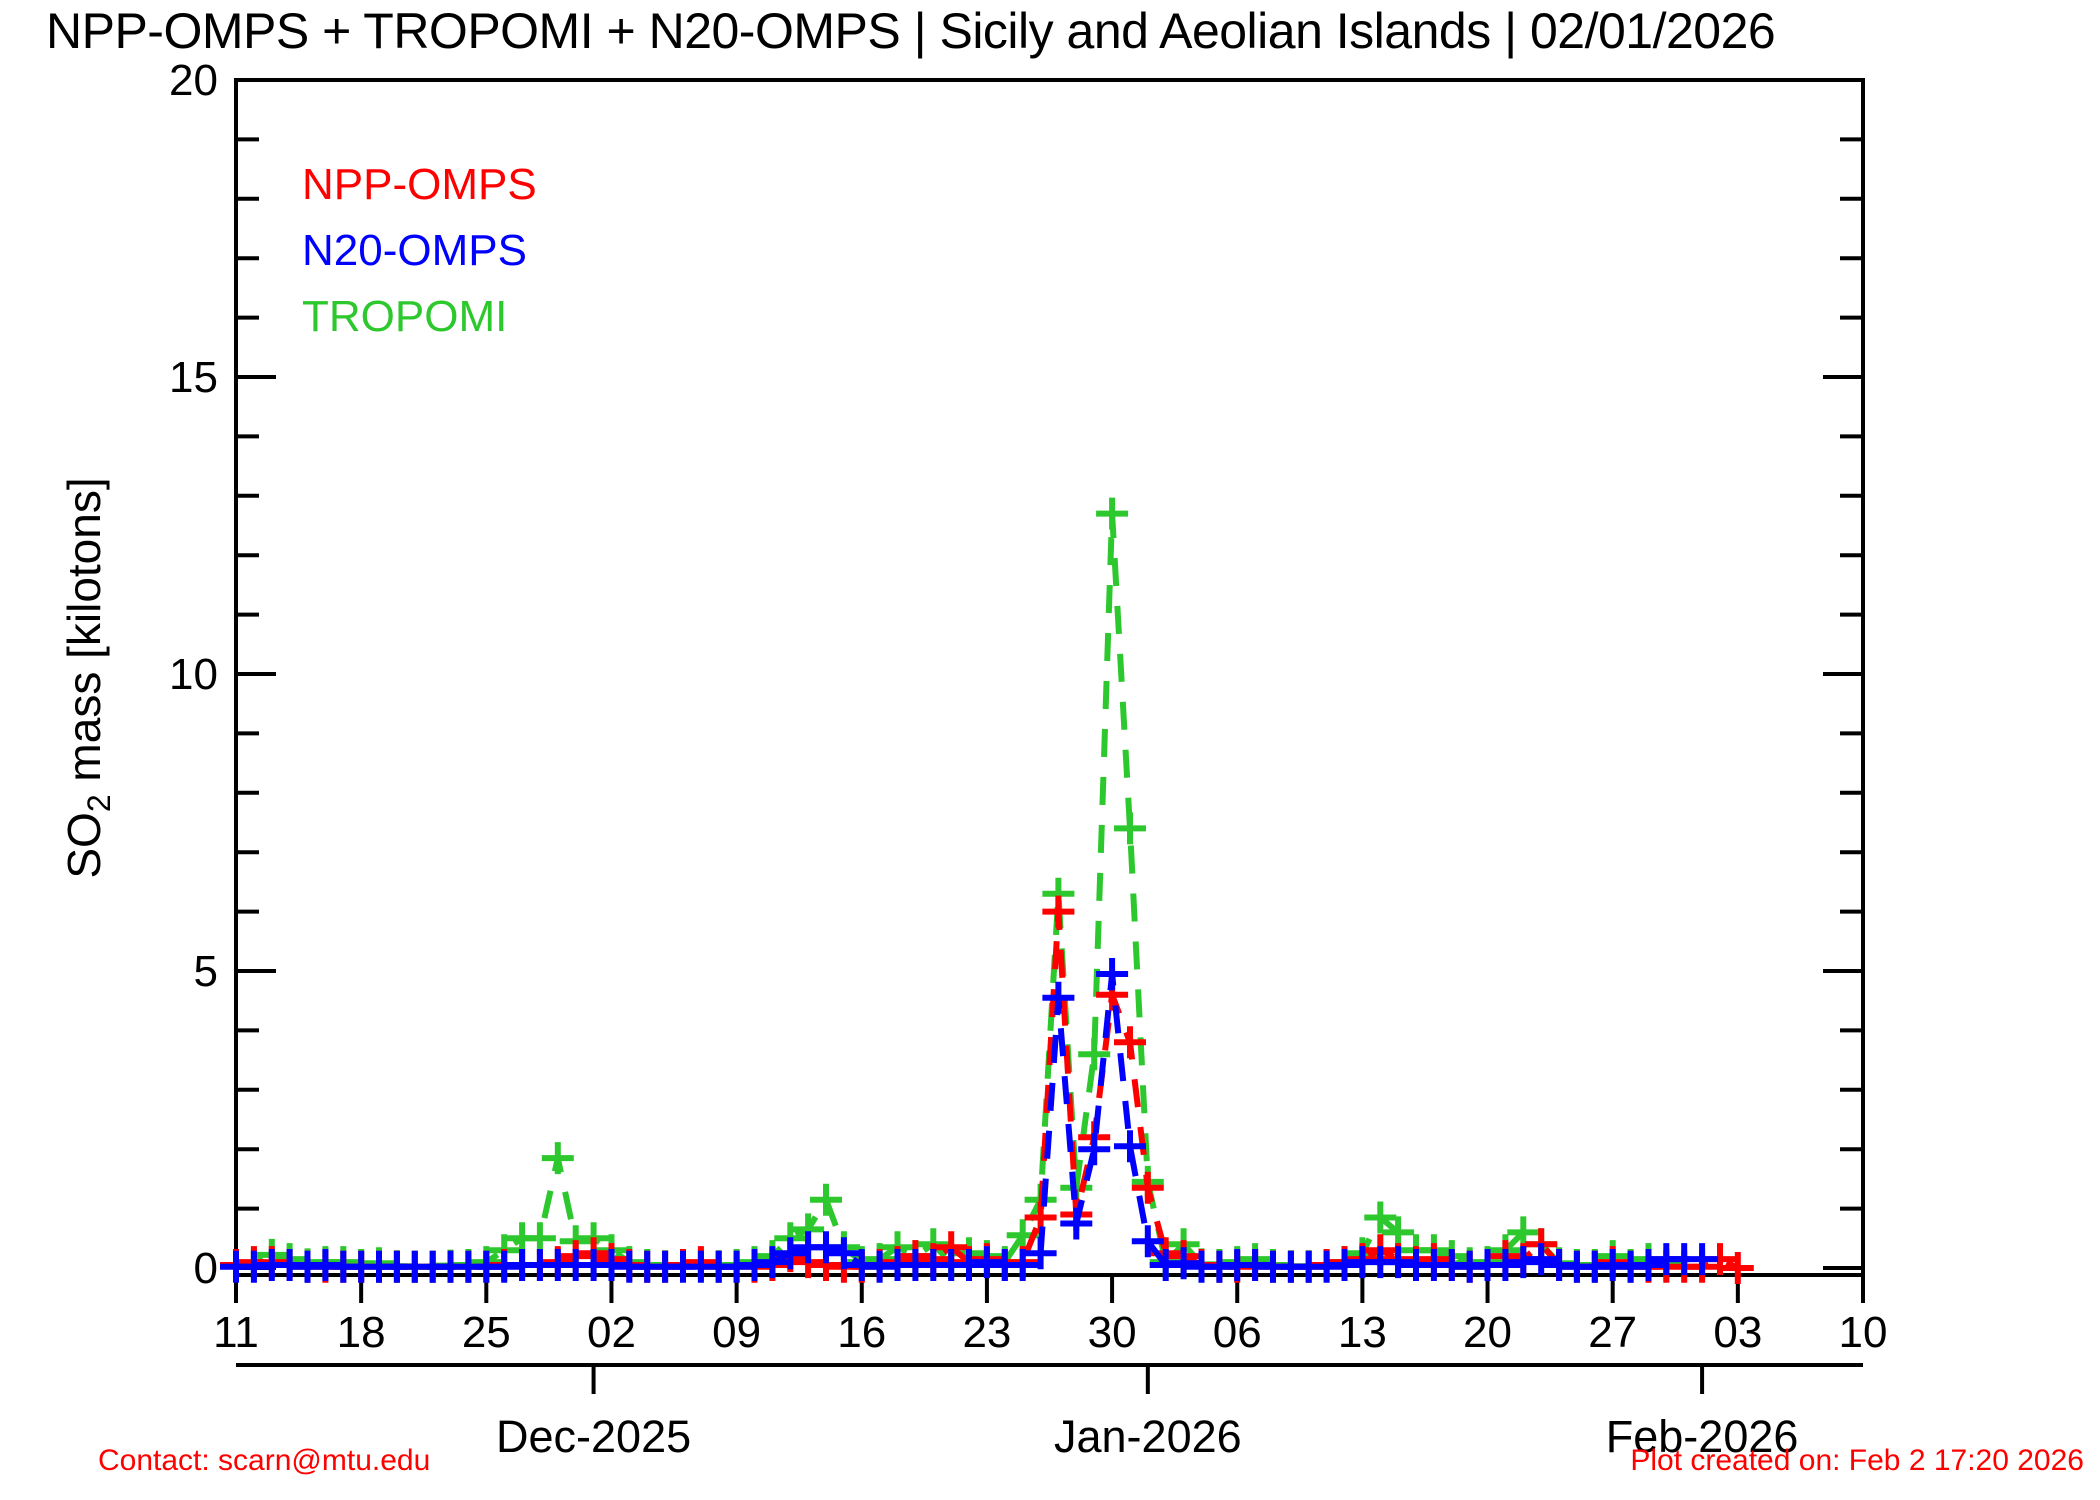 Image resolution: width=2100 pixels, height=1500 pixels. What do you see at coordinates (236, 1332) in the screenshot?
I see `x-tick-label: 11` at bounding box center [236, 1332].